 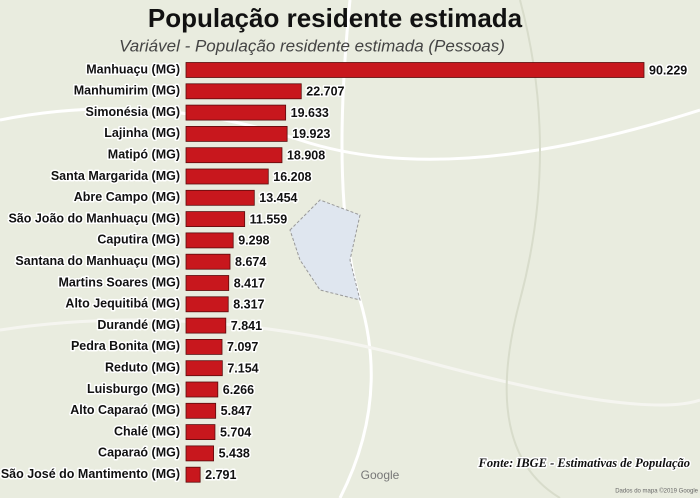 I want to click on category-label: Caputira (MG), so click(x=138, y=240).